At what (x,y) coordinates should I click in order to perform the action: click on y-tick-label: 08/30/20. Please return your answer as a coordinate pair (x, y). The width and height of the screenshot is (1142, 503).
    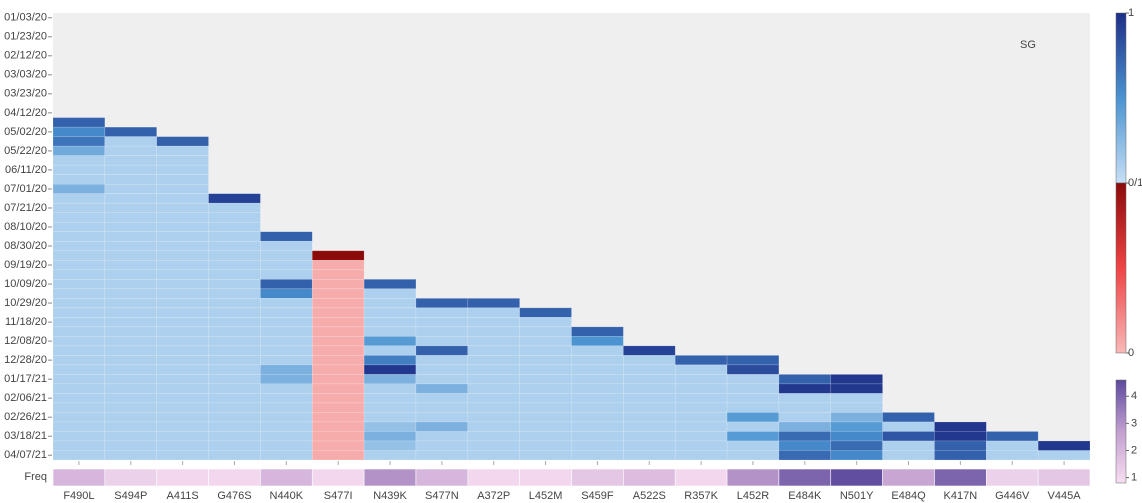
    Looking at the image, I should click on (25, 246).